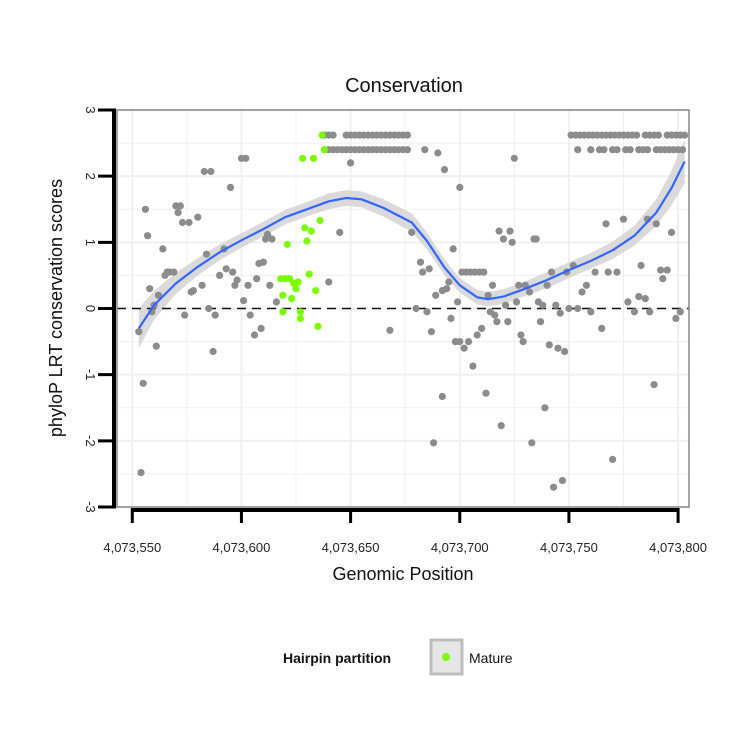 This screenshot has height=750, width=750. What do you see at coordinates (90, 441) in the screenshot?
I see `y-tick-label: -2` at bounding box center [90, 441].